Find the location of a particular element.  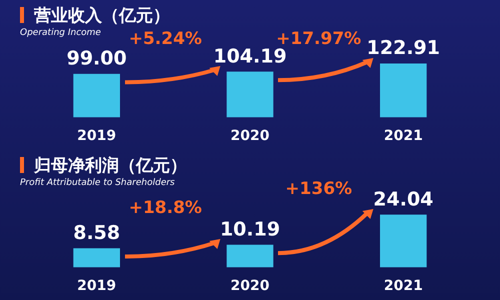

data-label: 122.91 is located at coordinates (403, 48).